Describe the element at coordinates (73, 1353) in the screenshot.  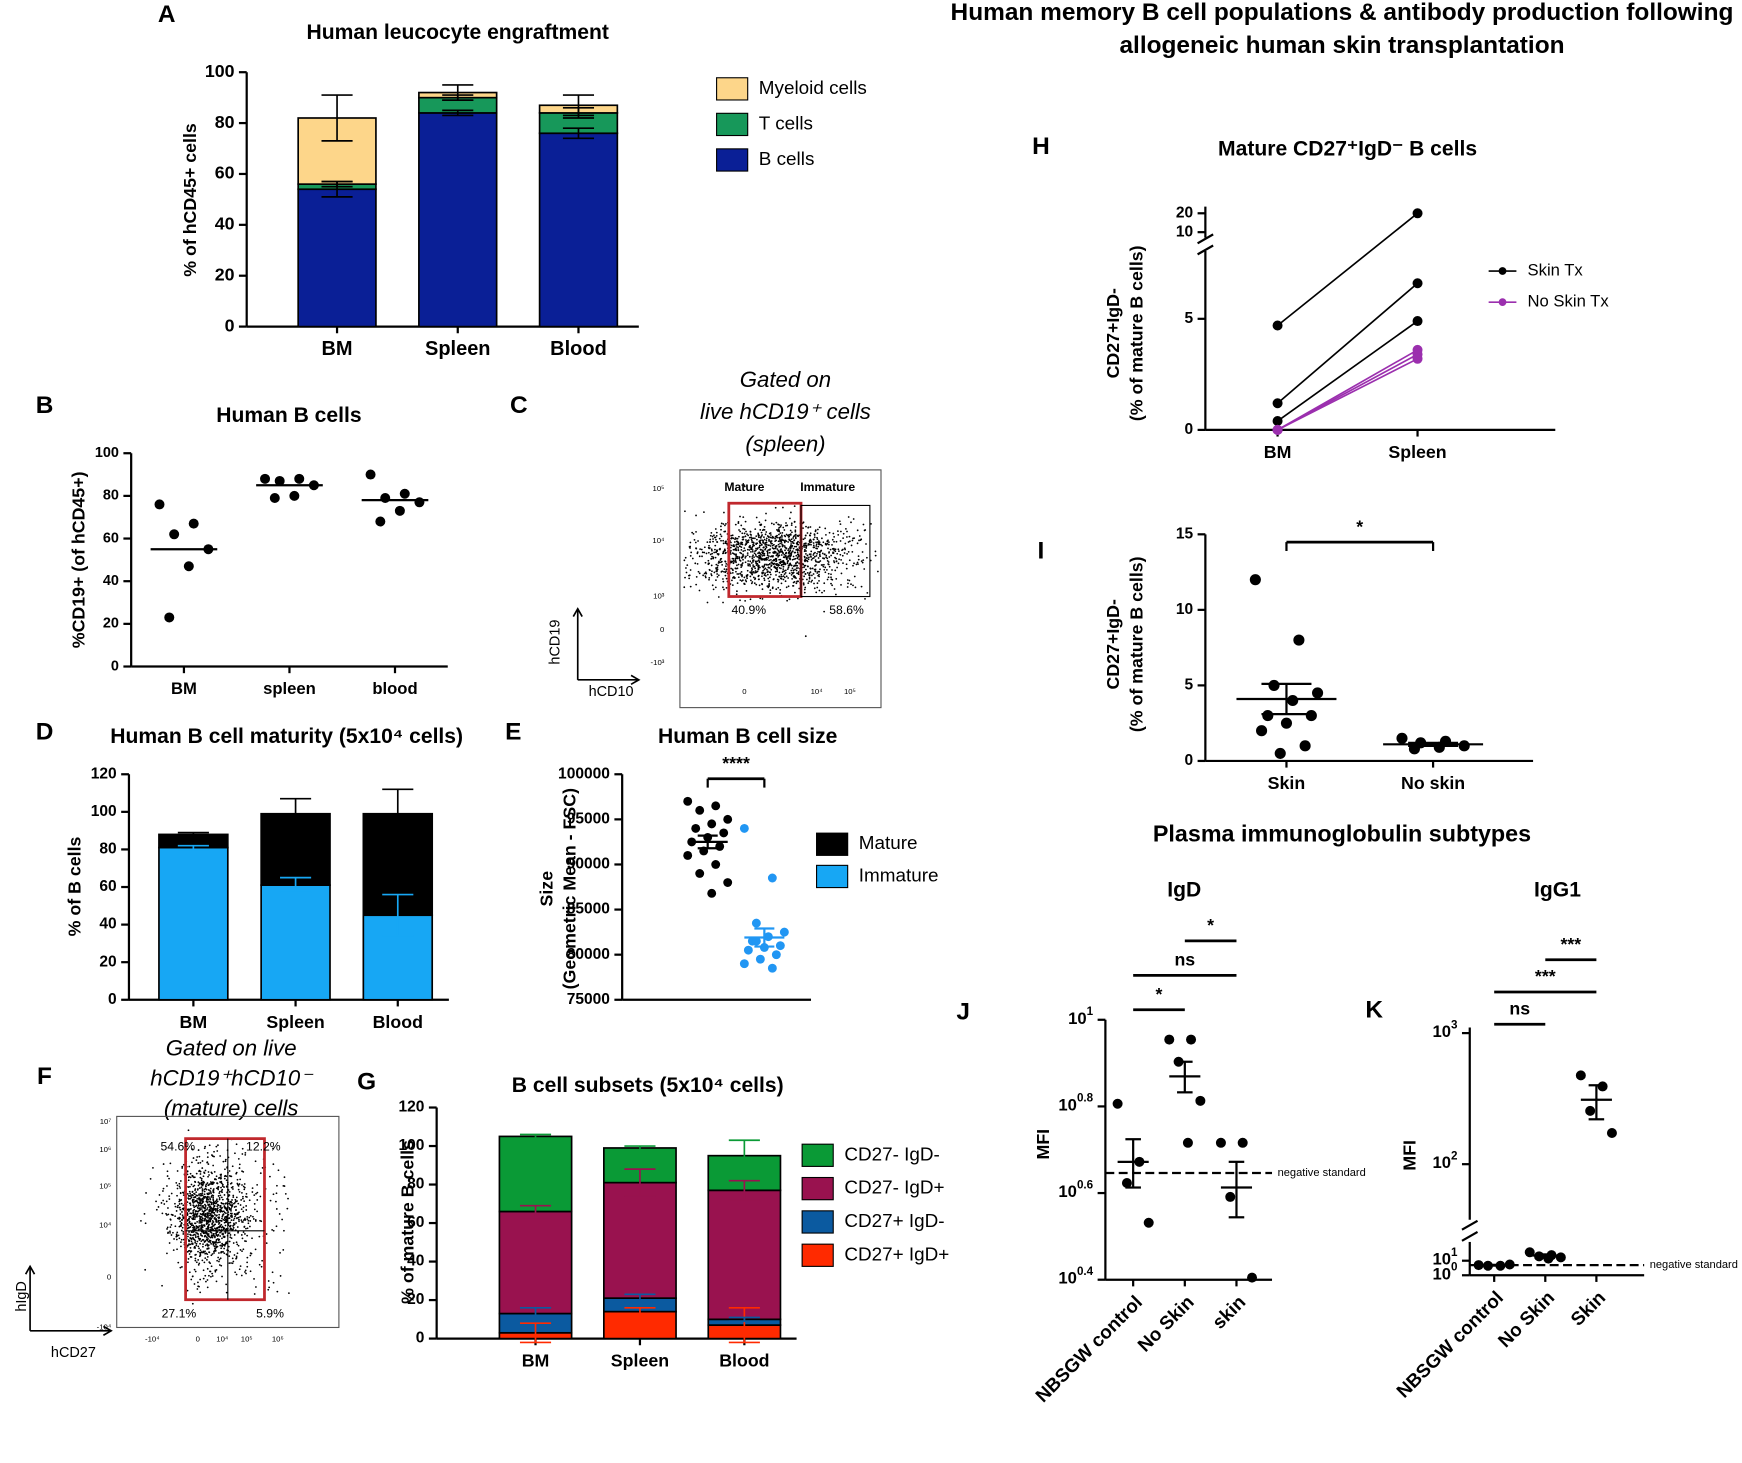
I see `x-axis-label: hCD27` at that location.